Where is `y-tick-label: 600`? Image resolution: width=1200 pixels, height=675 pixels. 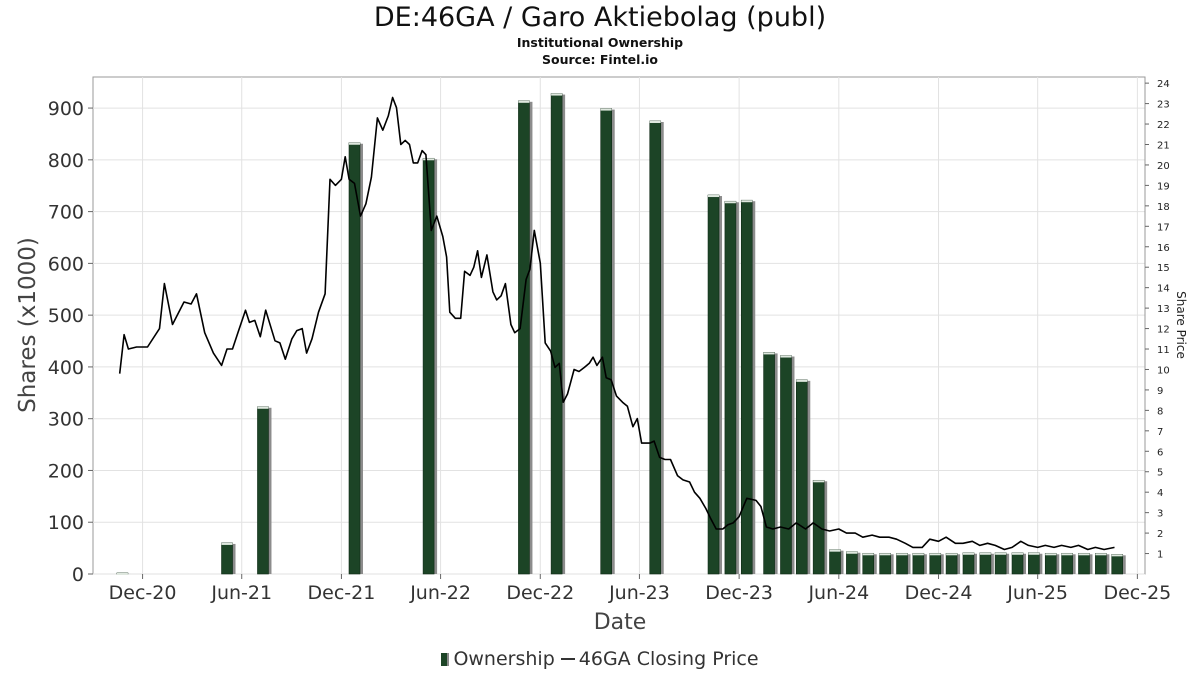
y-tick-label: 600 is located at coordinates (66, 264).